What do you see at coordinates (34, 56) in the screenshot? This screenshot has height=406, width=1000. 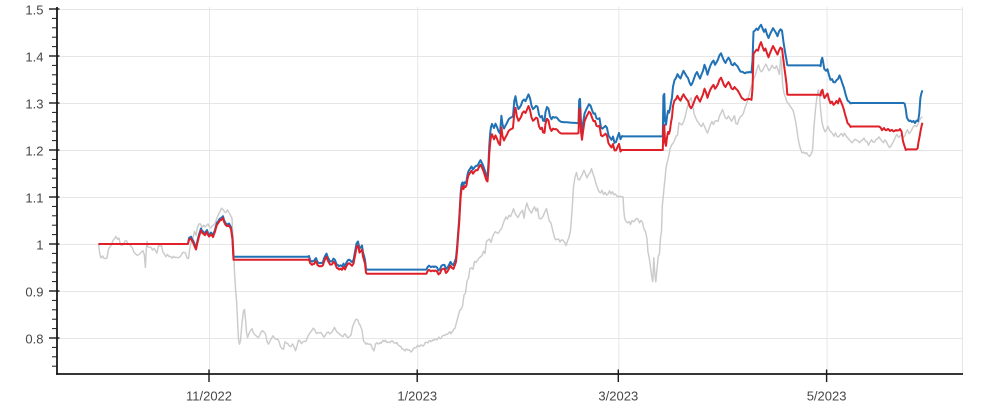 I see `svg-text: 1.4` at bounding box center [34, 56].